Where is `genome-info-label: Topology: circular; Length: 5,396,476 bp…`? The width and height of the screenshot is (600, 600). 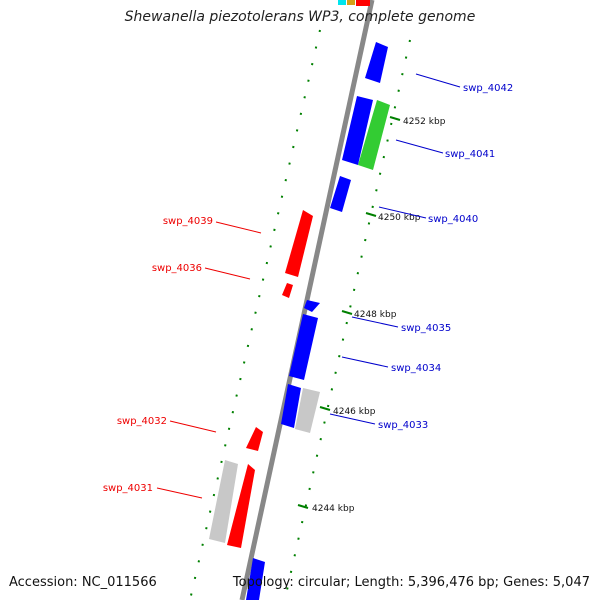 genome-info-label: Topology: circular; Length: 5,396,476 bp… is located at coordinates (411, 582).